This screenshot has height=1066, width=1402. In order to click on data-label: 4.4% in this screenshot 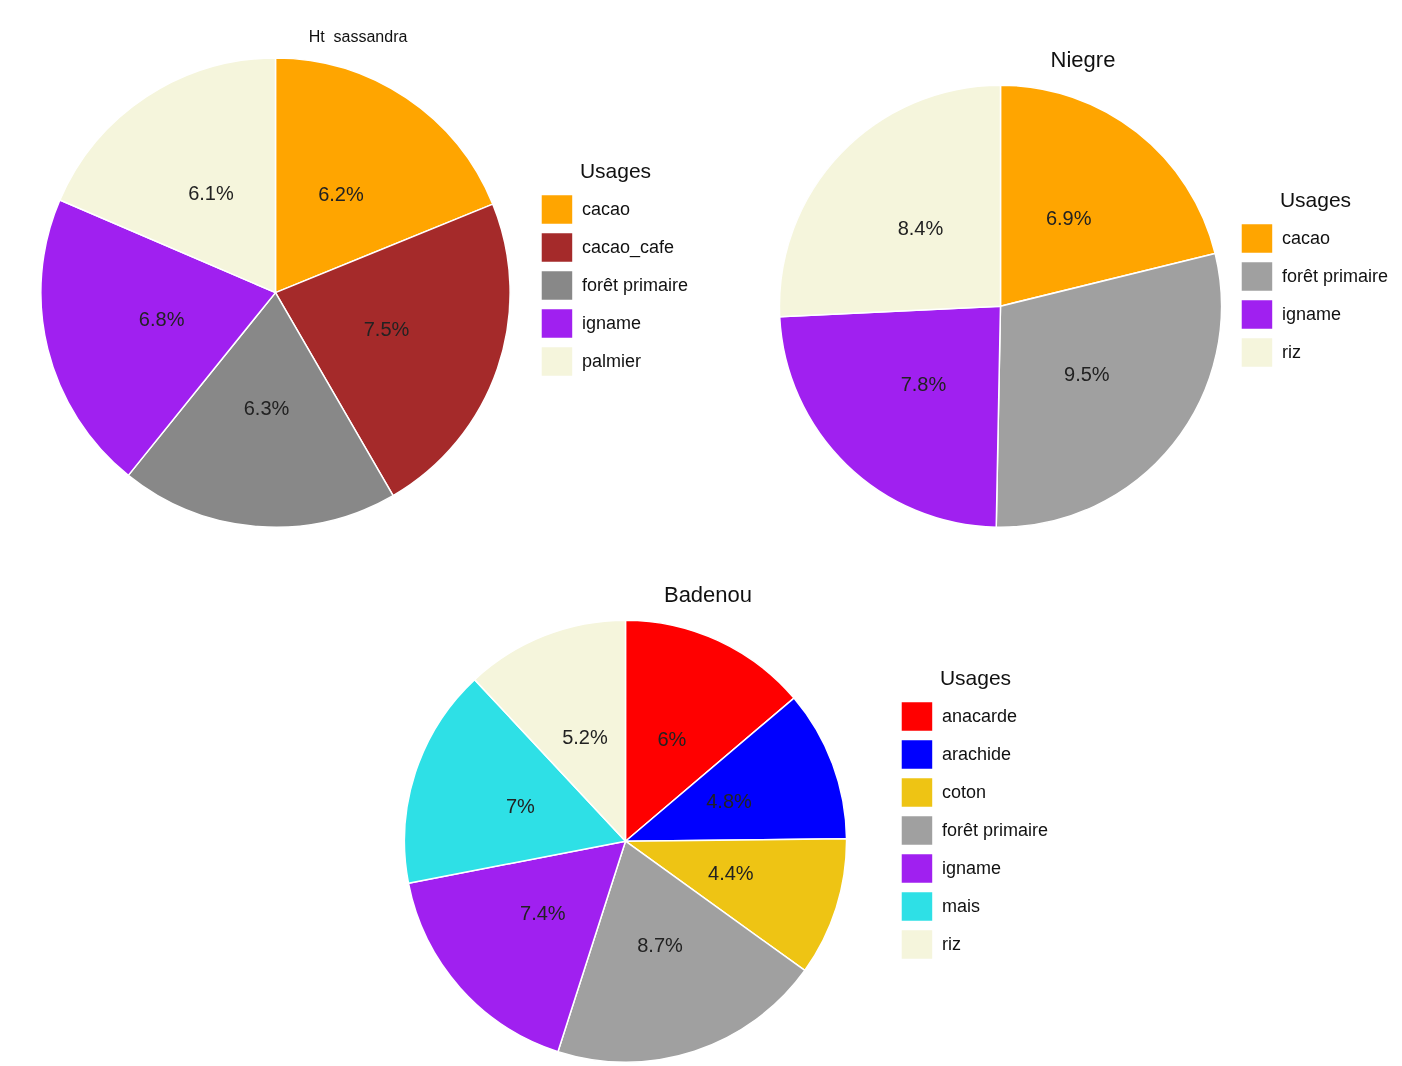, I will do `click(731, 873)`.